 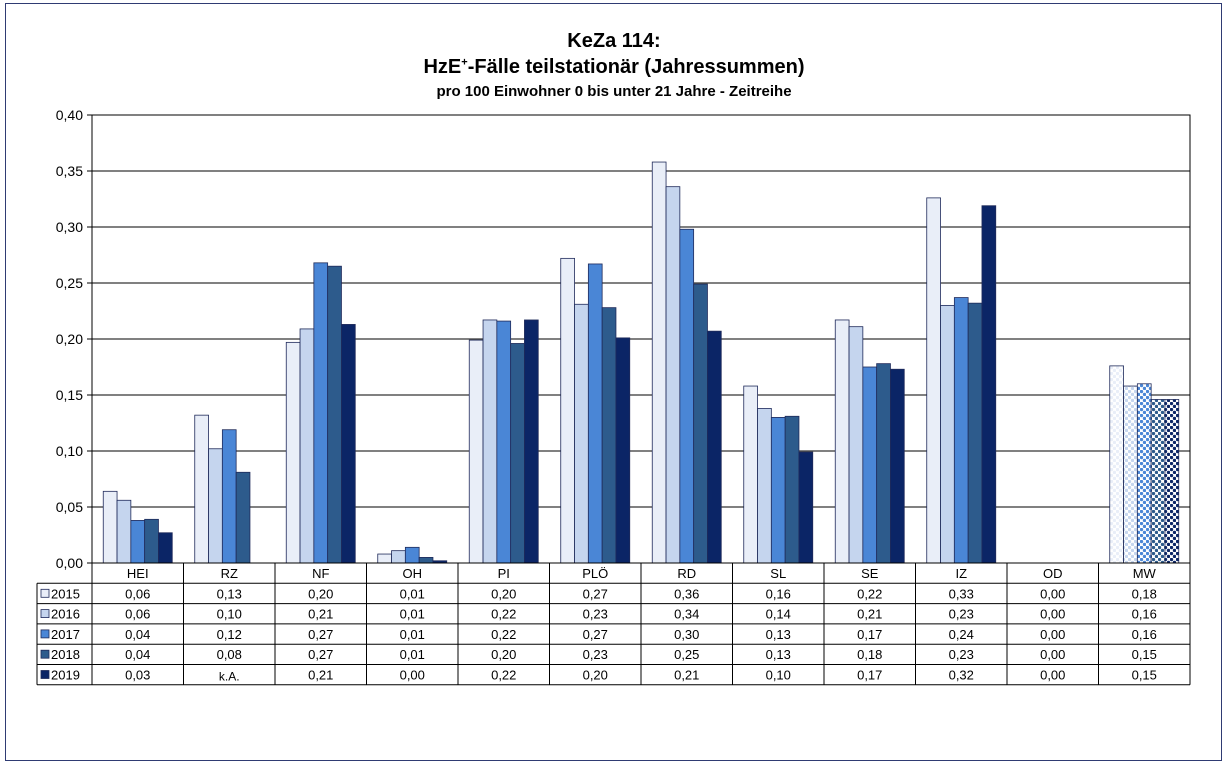 What do you see at coordinates (69, 395) in the screenshot?
I see `y-tick-label: 0,15` at bounding box center [69, 395].